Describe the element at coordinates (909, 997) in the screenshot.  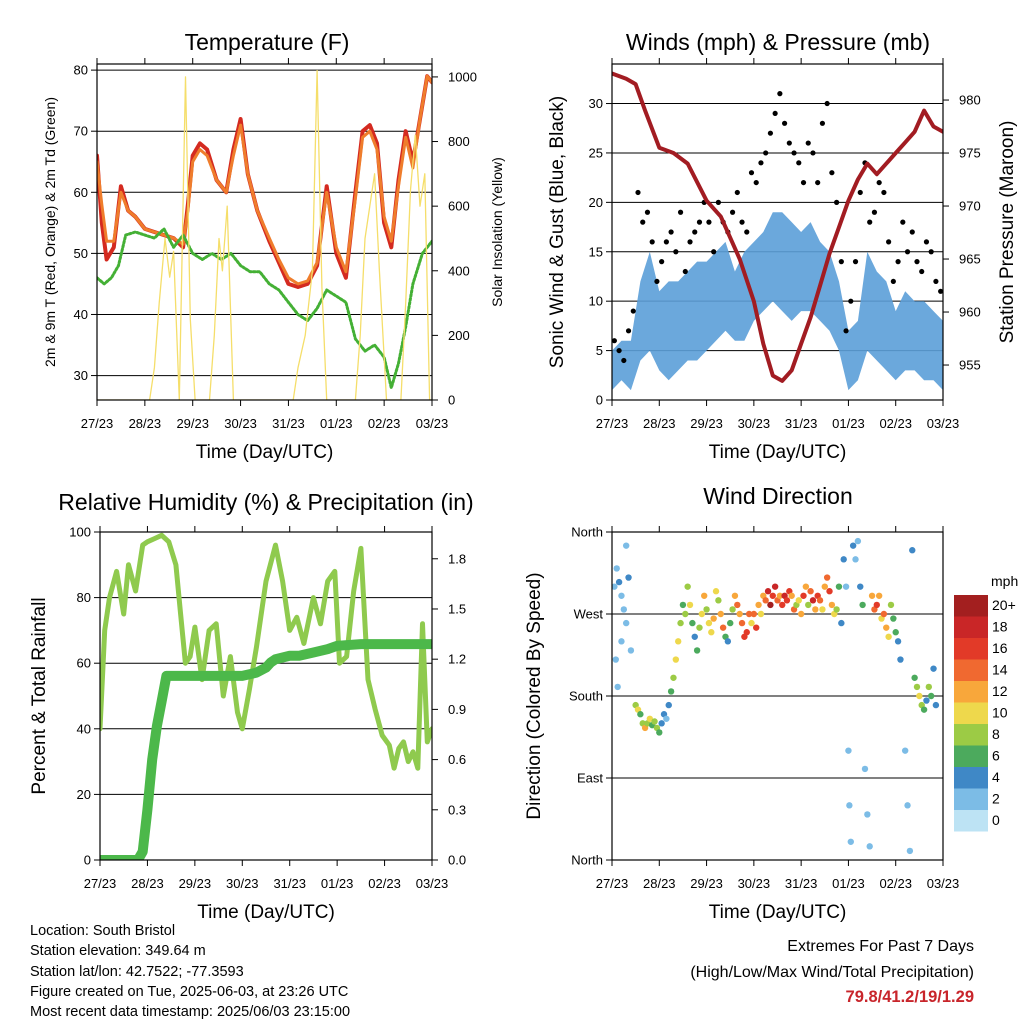
I see `extremes-values: 79.8/41.2/19/1.29` at that location.